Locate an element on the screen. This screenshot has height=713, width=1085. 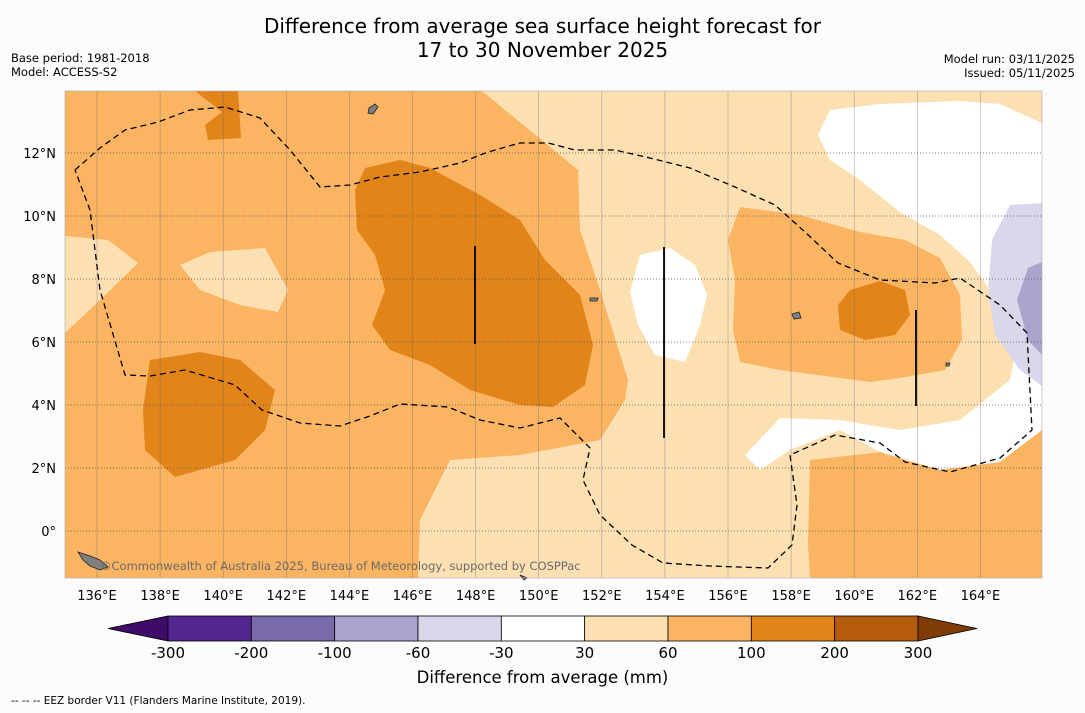
base-period: Base period: 1981-2018 is located at coordinates (80, 58).